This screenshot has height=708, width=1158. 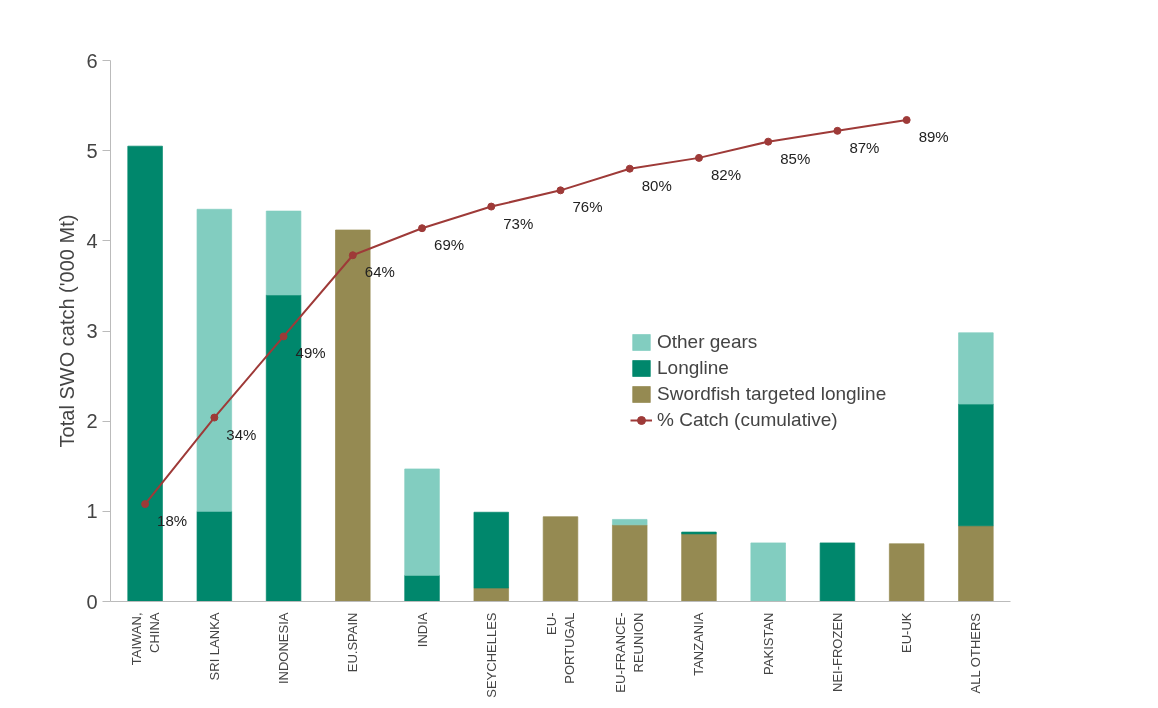 I want to click on x-tick-label: NEI-FROZEN, so click(x=837, y=652).